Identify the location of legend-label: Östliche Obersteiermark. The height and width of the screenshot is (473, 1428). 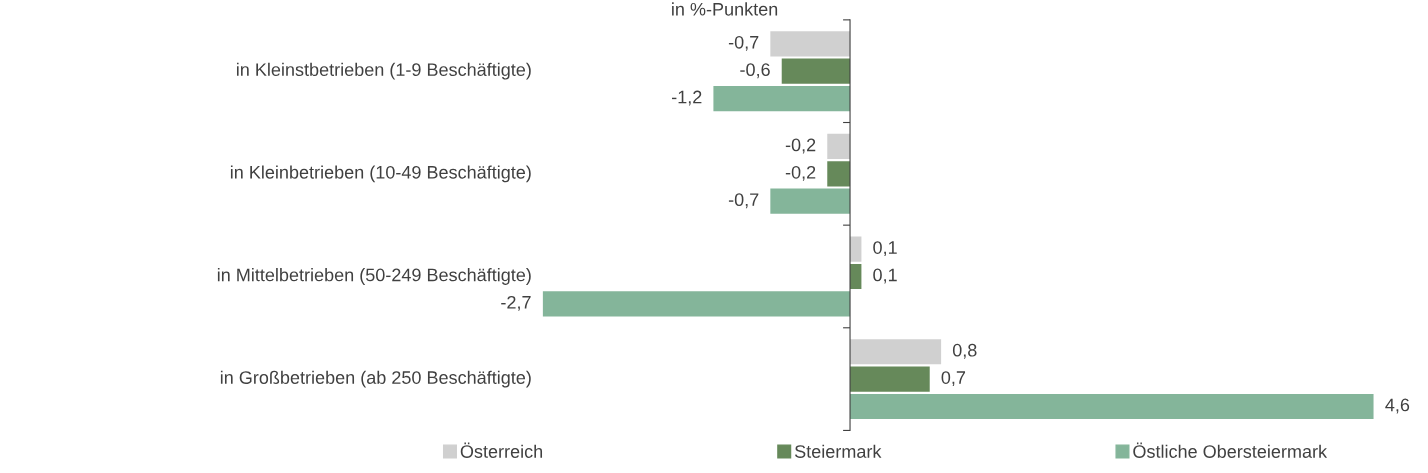
(1230, 450).